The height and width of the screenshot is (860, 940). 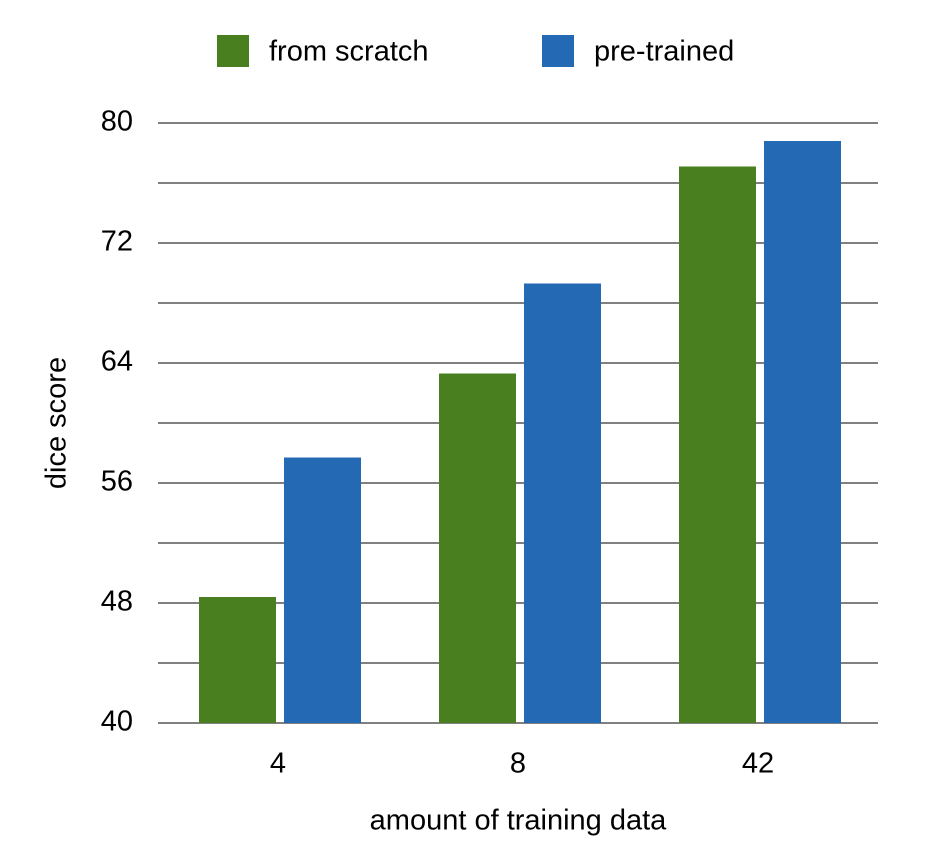 What do you see at coordinates (664, 52) in the screenshot?
I see `legend-label: pre-trained` at bounding box center [664, 52].